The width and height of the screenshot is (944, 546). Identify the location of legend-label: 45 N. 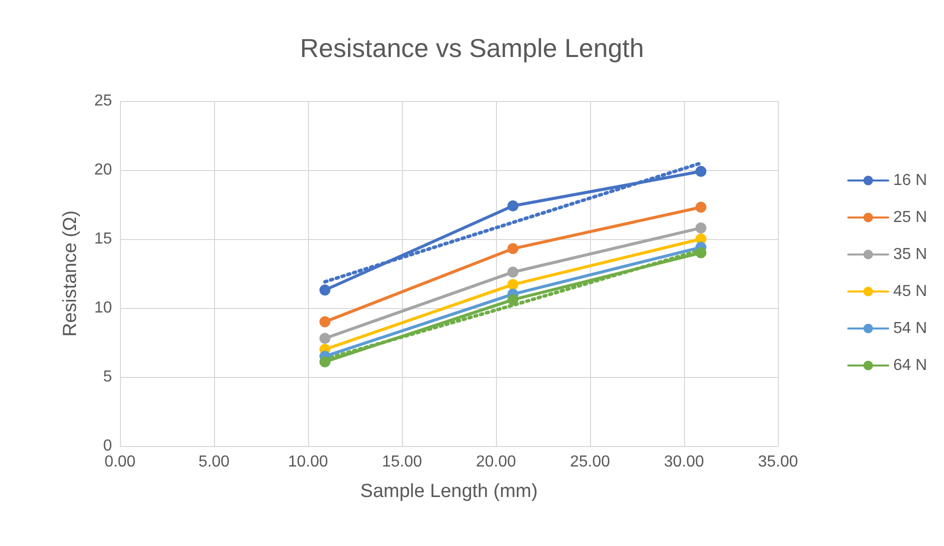
(910, 291).